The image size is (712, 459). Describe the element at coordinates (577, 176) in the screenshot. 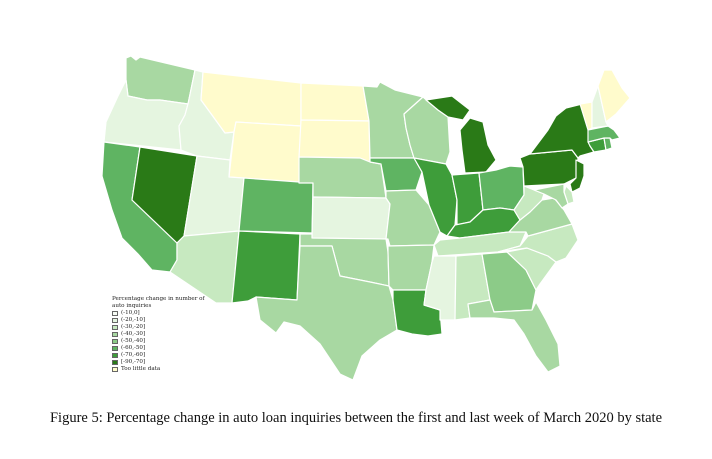

I see `state-NJ` at that location.